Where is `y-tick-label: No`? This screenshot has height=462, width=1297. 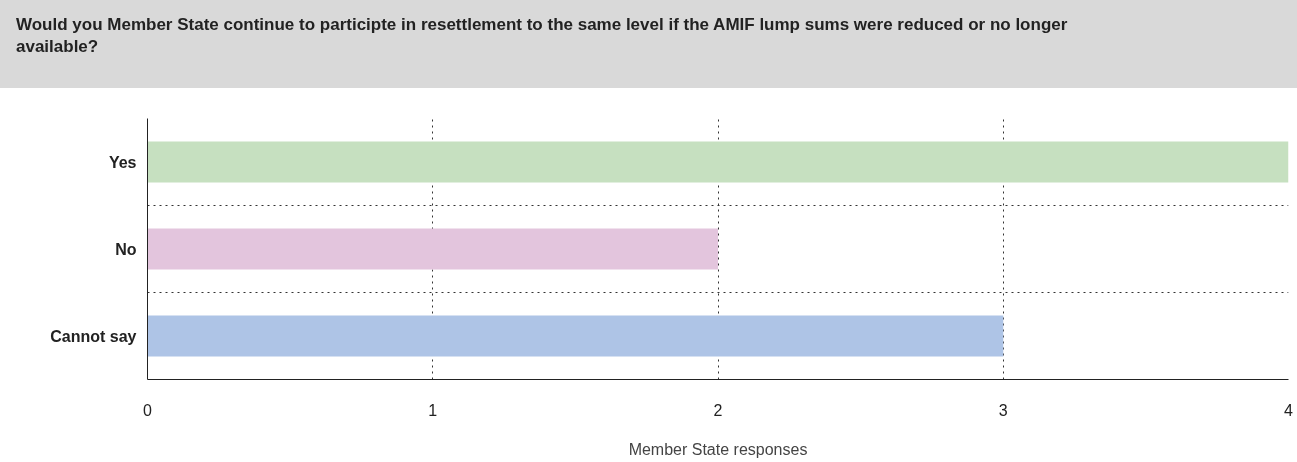
y-tick-label: No is located at coordinates (126, 249).